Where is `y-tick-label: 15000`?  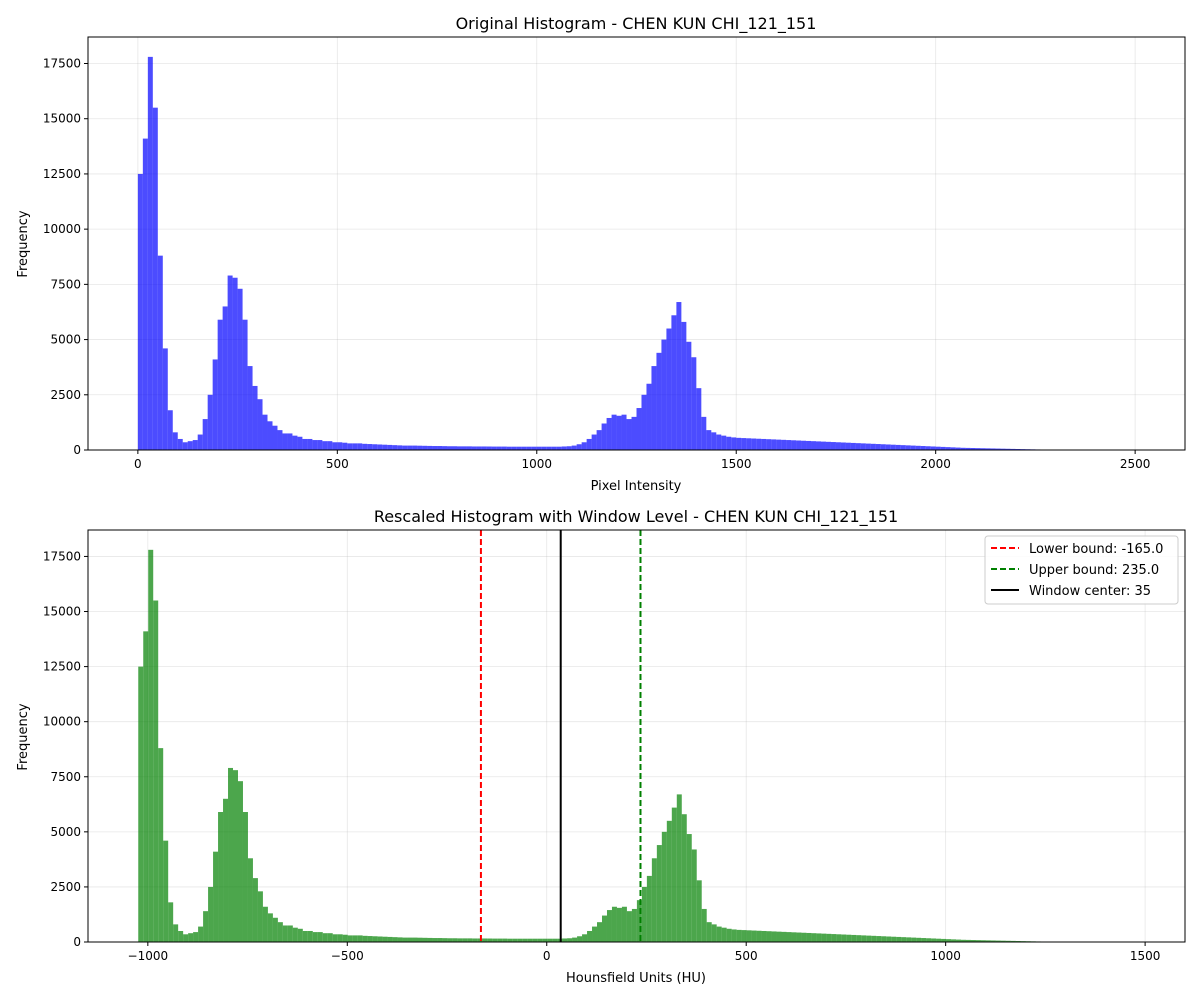 y-tick-label: 15000 is located at coordinates (62, 119).